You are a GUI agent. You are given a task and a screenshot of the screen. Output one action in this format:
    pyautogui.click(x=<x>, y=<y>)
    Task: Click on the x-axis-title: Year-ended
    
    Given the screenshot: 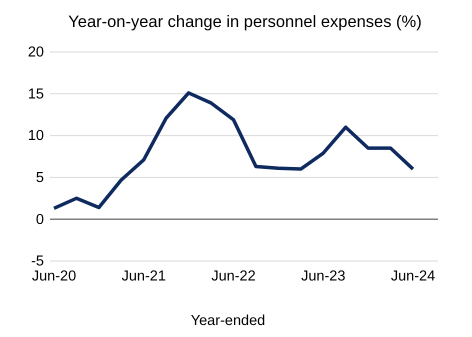 What is the action you would take?
    pyautogui.click(x=228, y=321)
    